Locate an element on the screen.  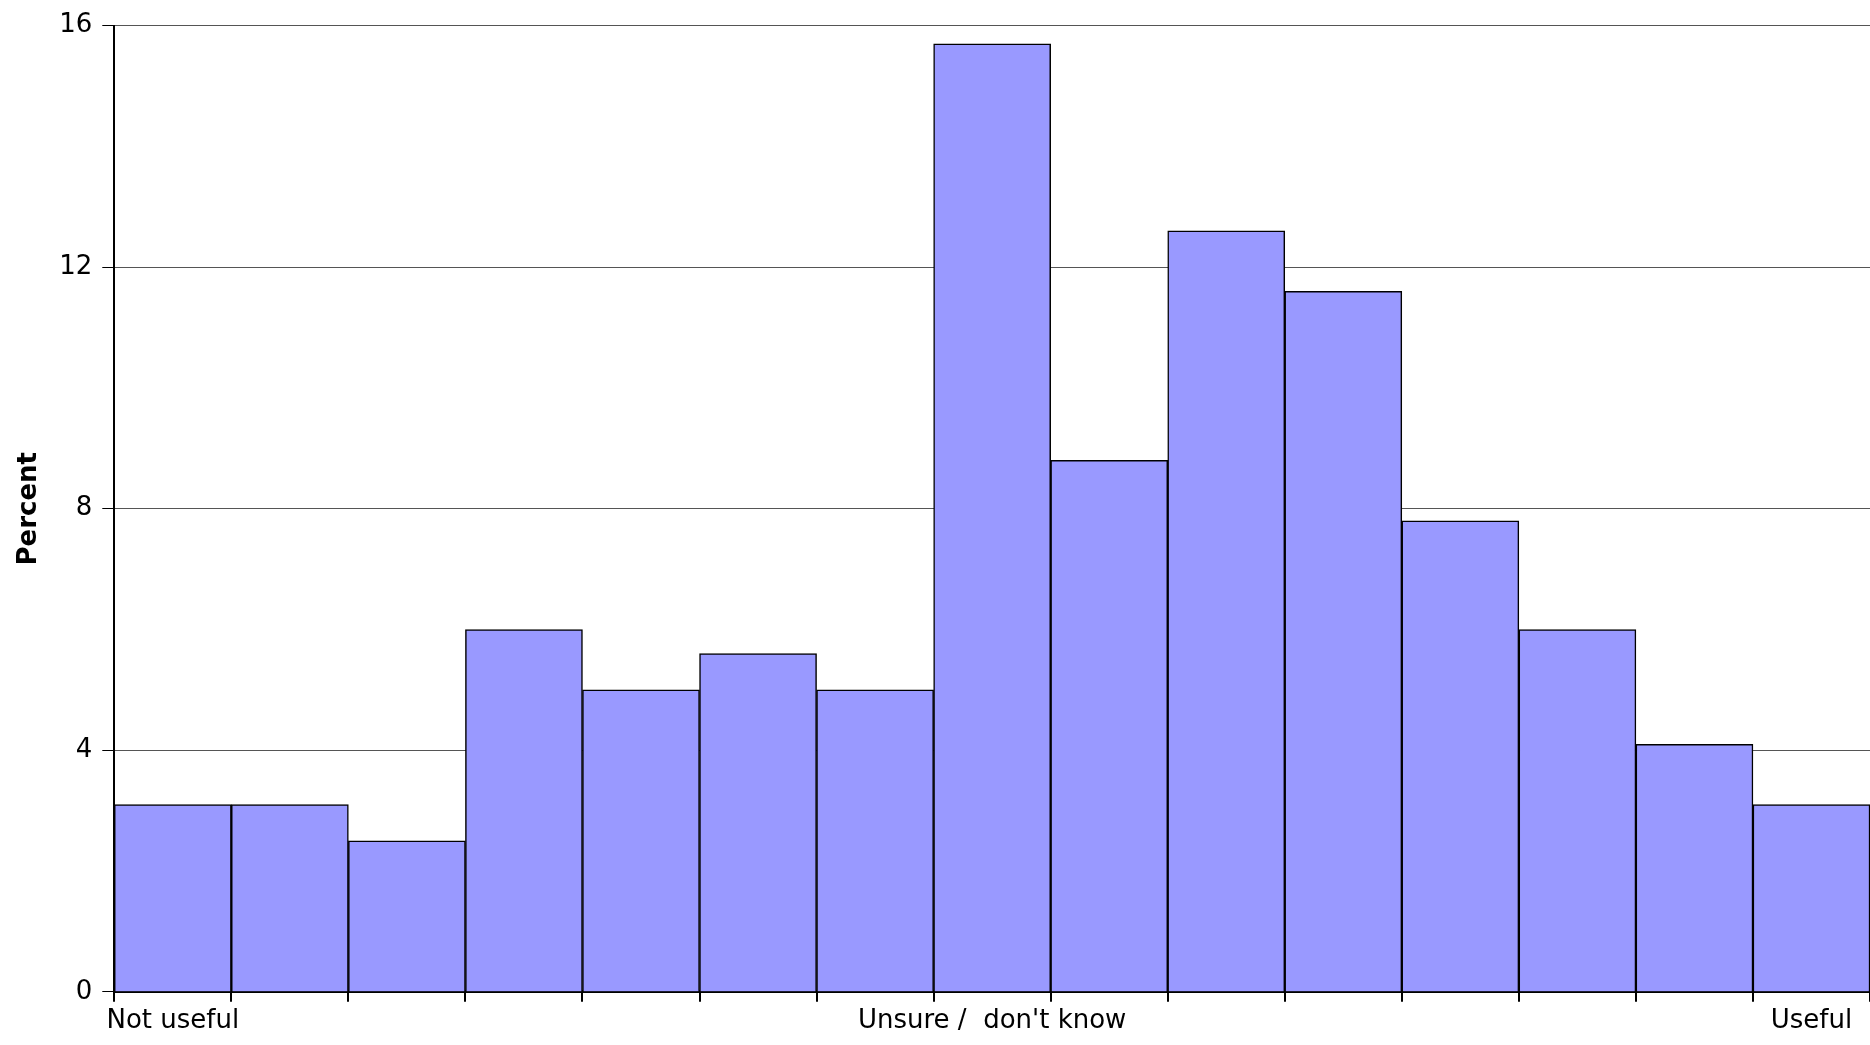
x-tick-label: Not useful is located at coordinates (173, 1019).